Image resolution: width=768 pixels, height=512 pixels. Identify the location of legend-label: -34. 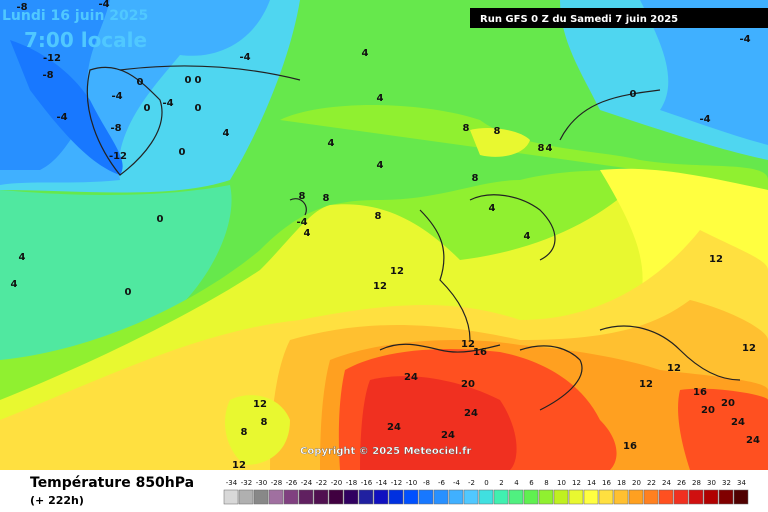
(232, 483).